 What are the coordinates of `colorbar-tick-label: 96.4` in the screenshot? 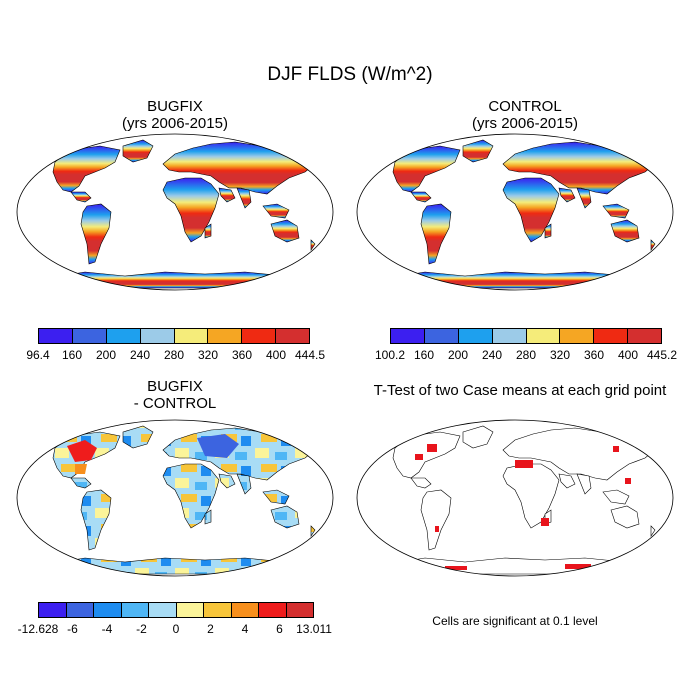 It's located at (38, 355).